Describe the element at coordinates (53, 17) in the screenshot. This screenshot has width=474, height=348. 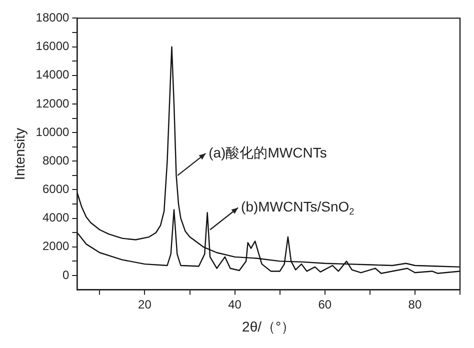
I see `y-tick-label: 18000` at that location.